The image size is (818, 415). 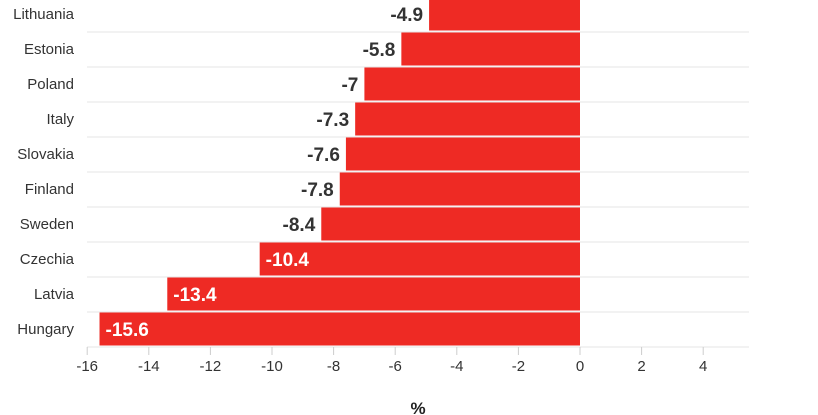 What do you see at coordinates (472, 84) in the screenshot?
I see `bar-poland` at bounding box center [472, 84].